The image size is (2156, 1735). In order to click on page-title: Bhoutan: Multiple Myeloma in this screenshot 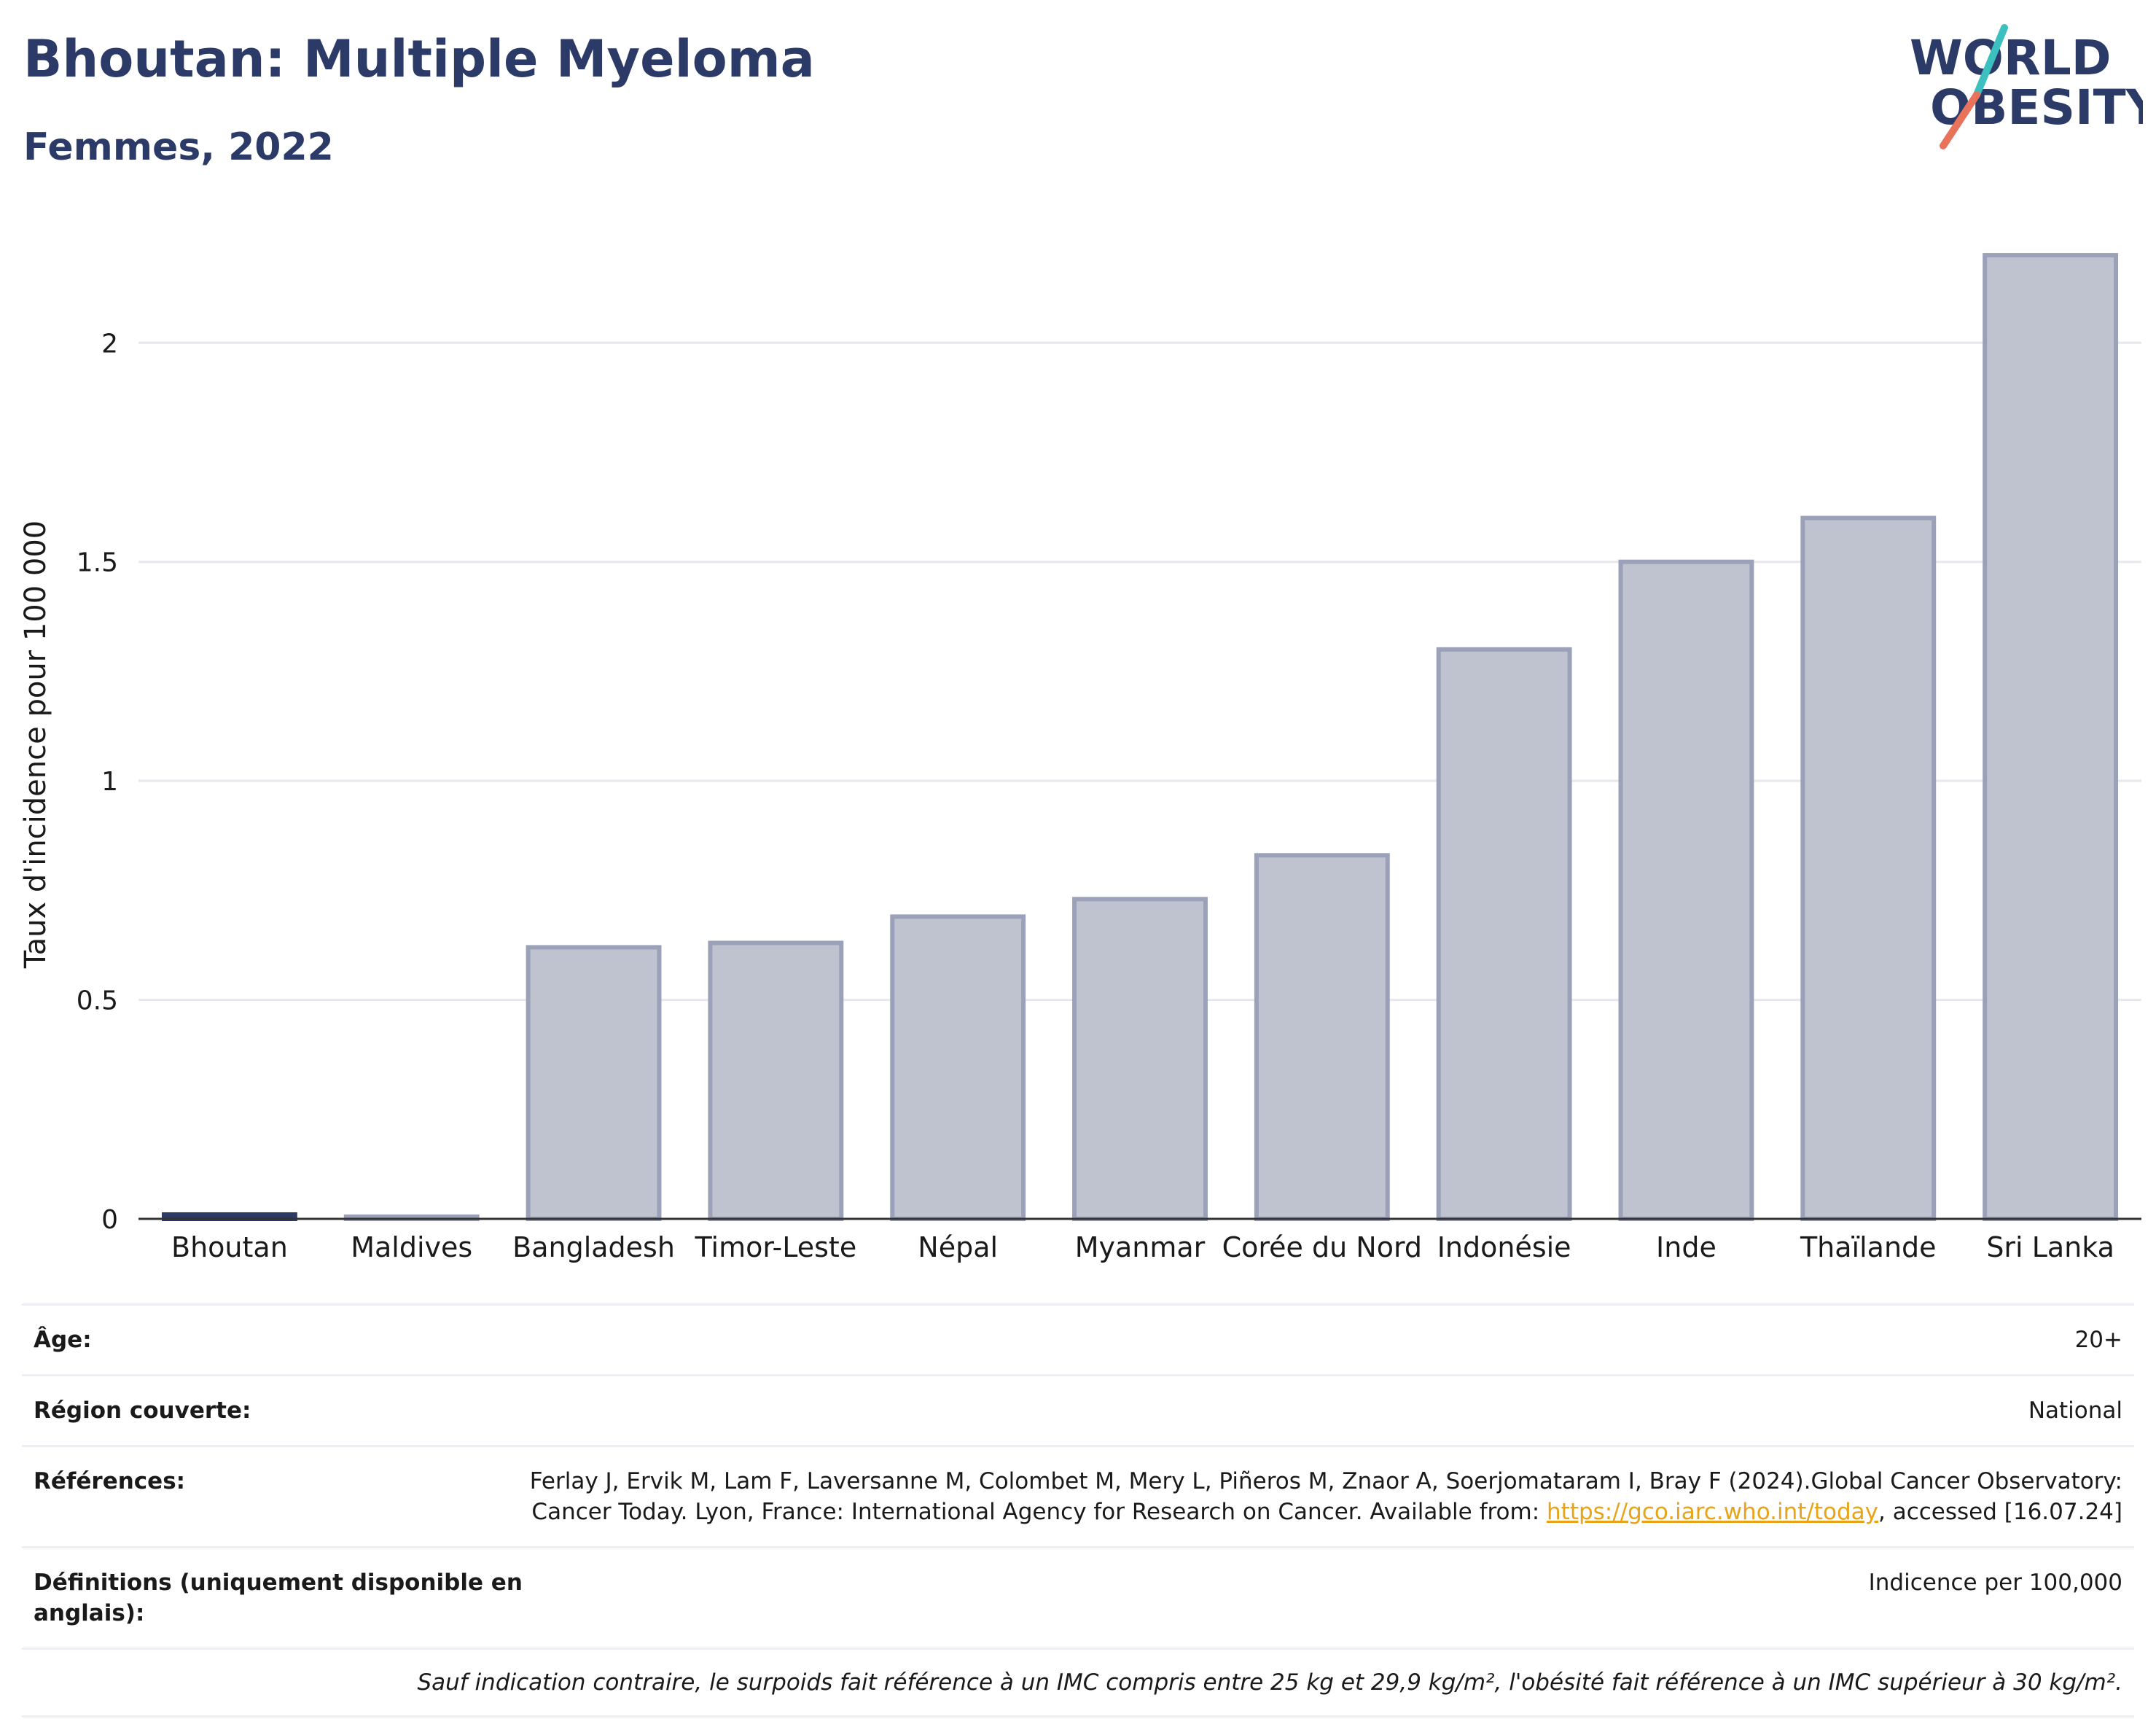, I will do `click(419, 59)`.